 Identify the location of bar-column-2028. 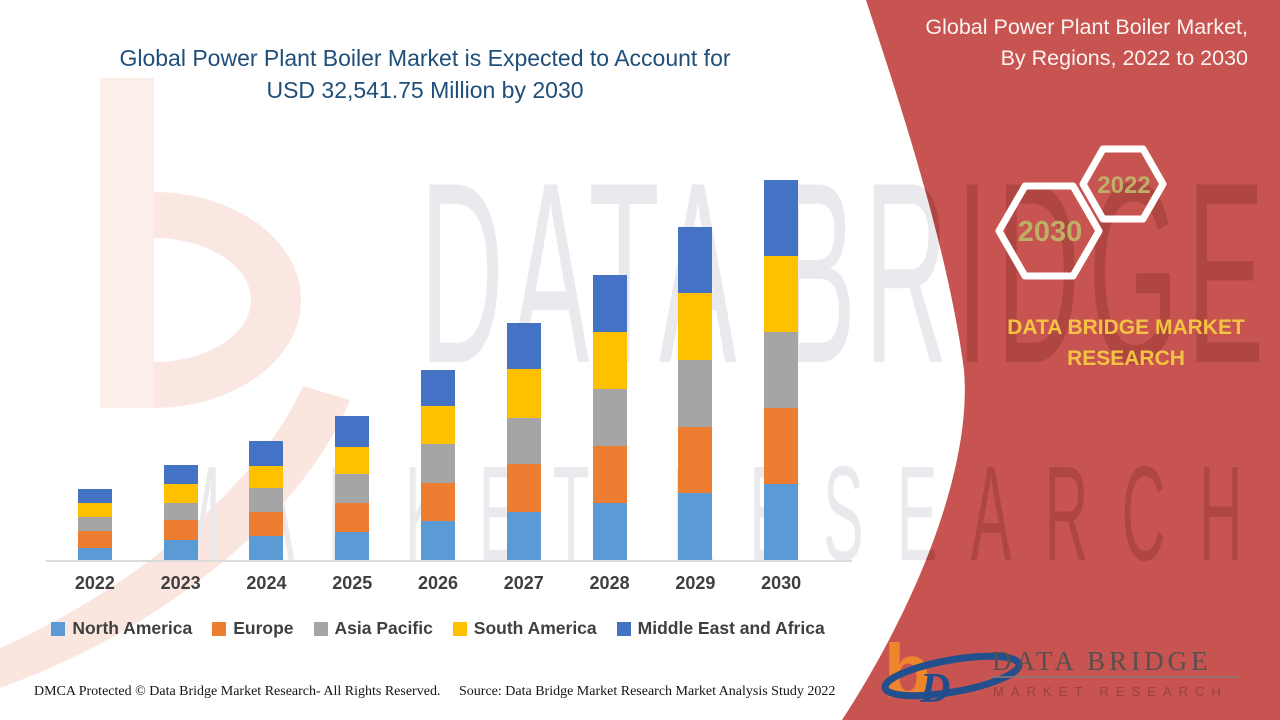
(610, 365).